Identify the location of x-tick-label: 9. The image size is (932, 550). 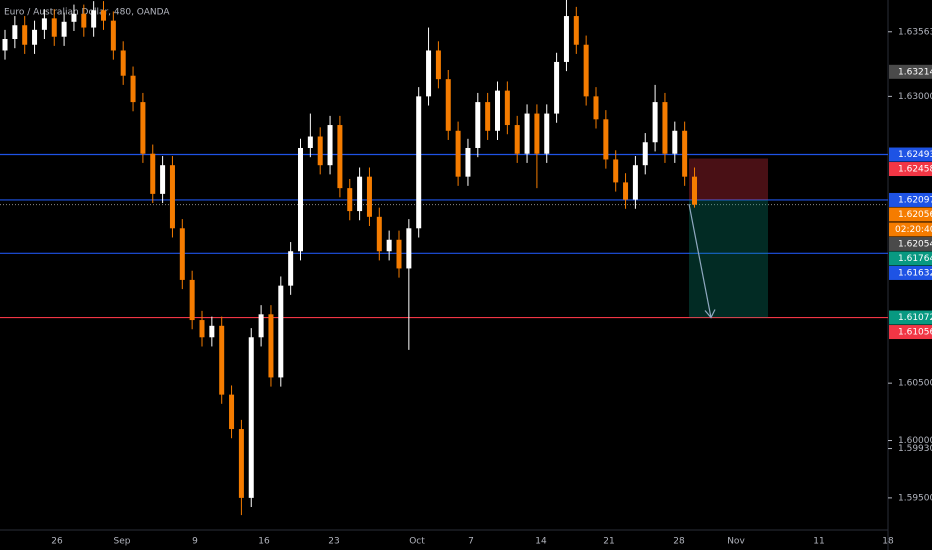
(195, 542).